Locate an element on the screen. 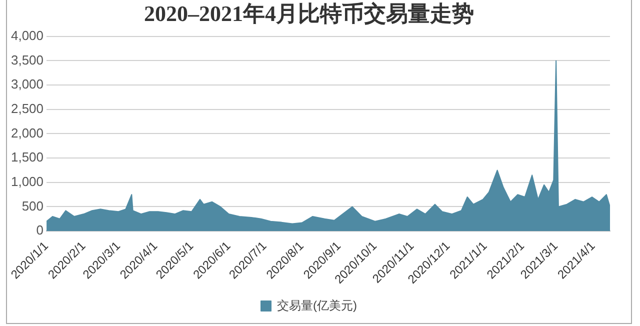 This screenshot has height=326, width=640. y-tick-label: 4,000 is located at coordinates (27, 35).